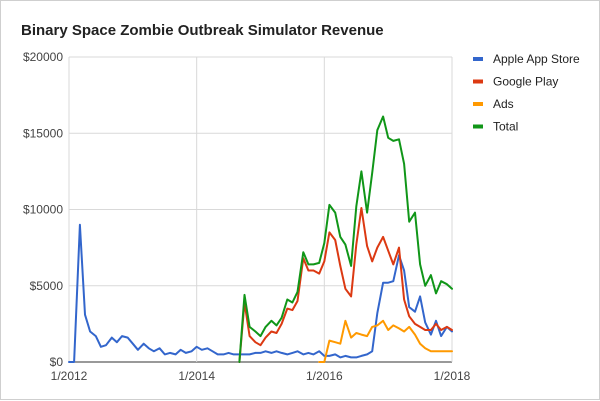 This screenshot has width=600, height=401. What do you see at coordinates (452, 376) in the screenshot?
I see `x-tick-label: 1/2018` at bounding box center [452, 376].